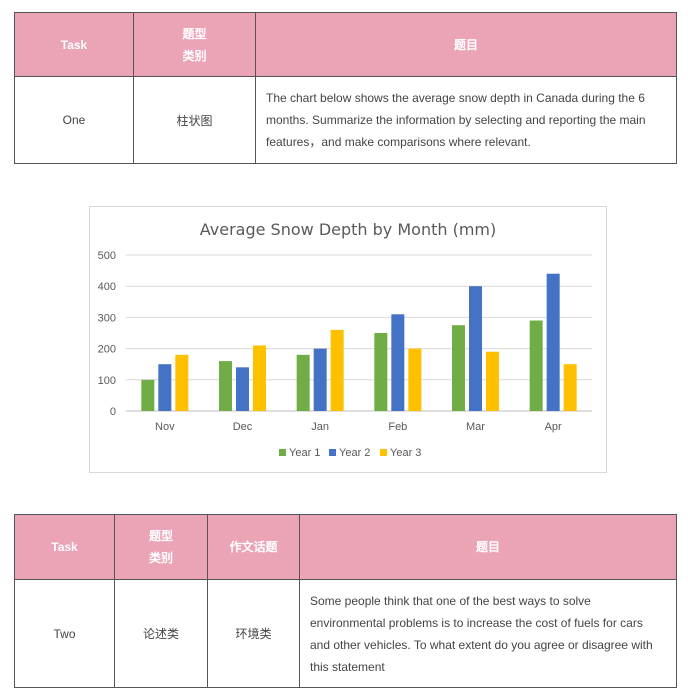 This screenshot has width=688, height=700. What do you see at coordinates (397, 427) in the screenshot?
I see `x-tick-label: Feb` at bounding box center [397, 427].